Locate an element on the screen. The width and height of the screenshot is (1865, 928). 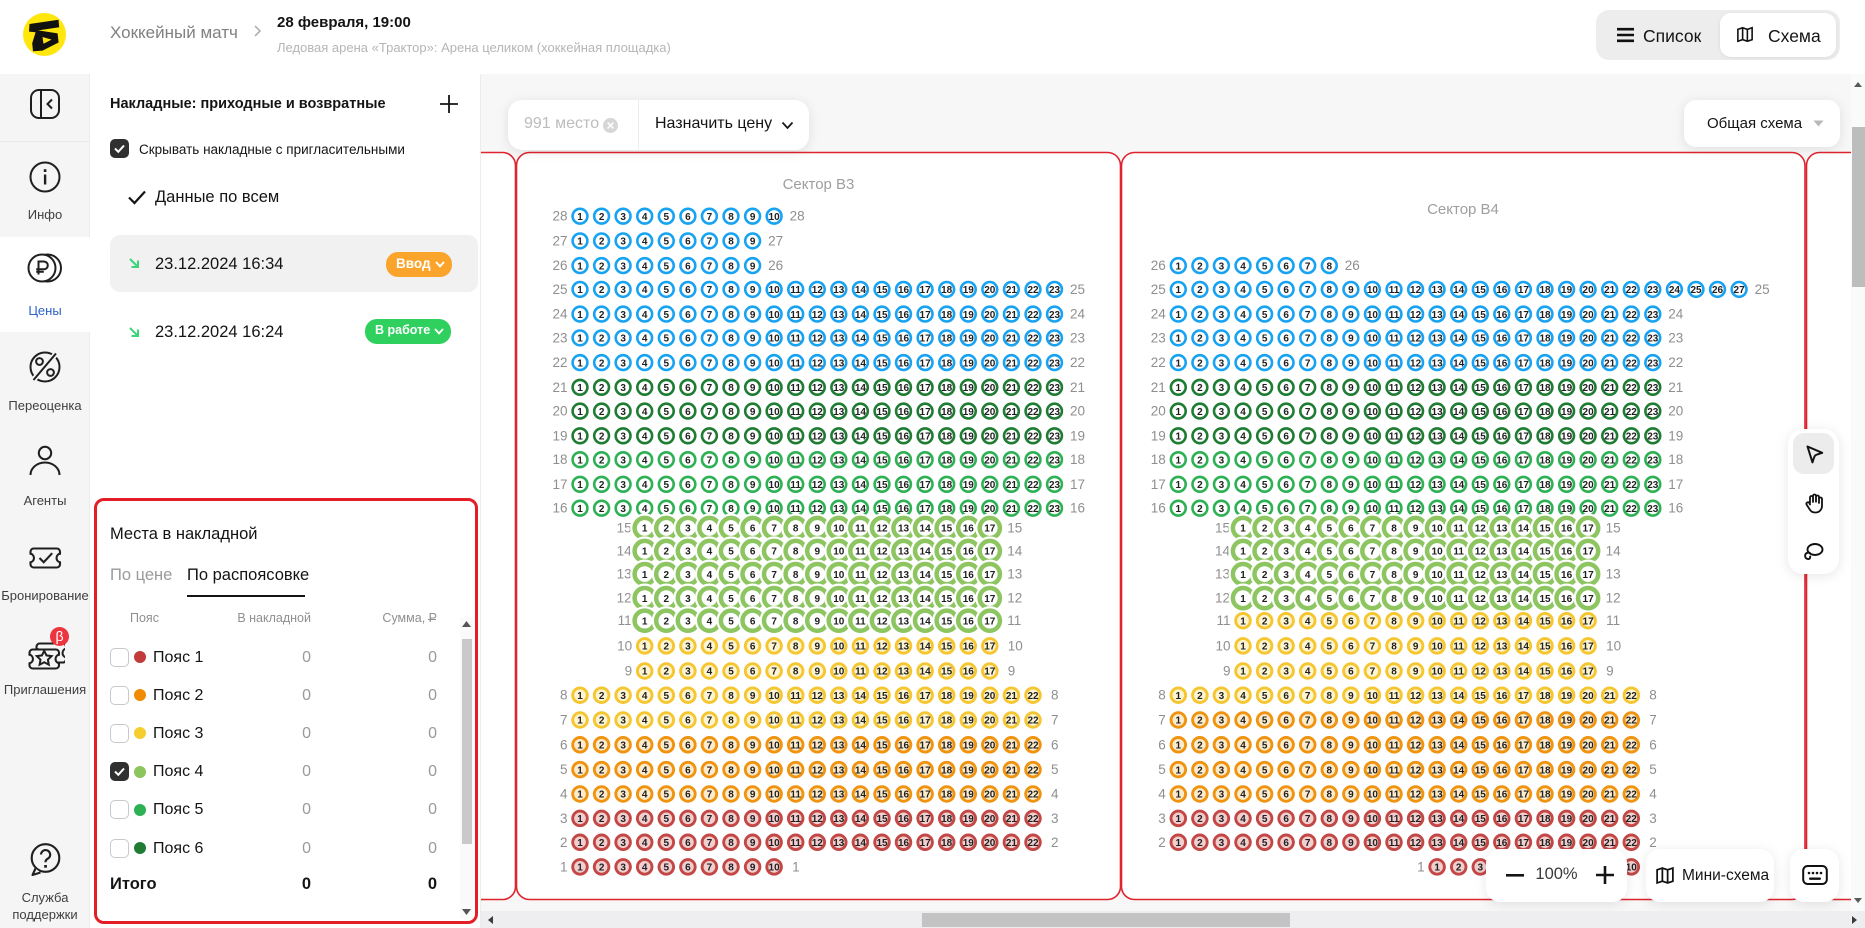
svg-text: 22 is located at coordinates (1033, 843).